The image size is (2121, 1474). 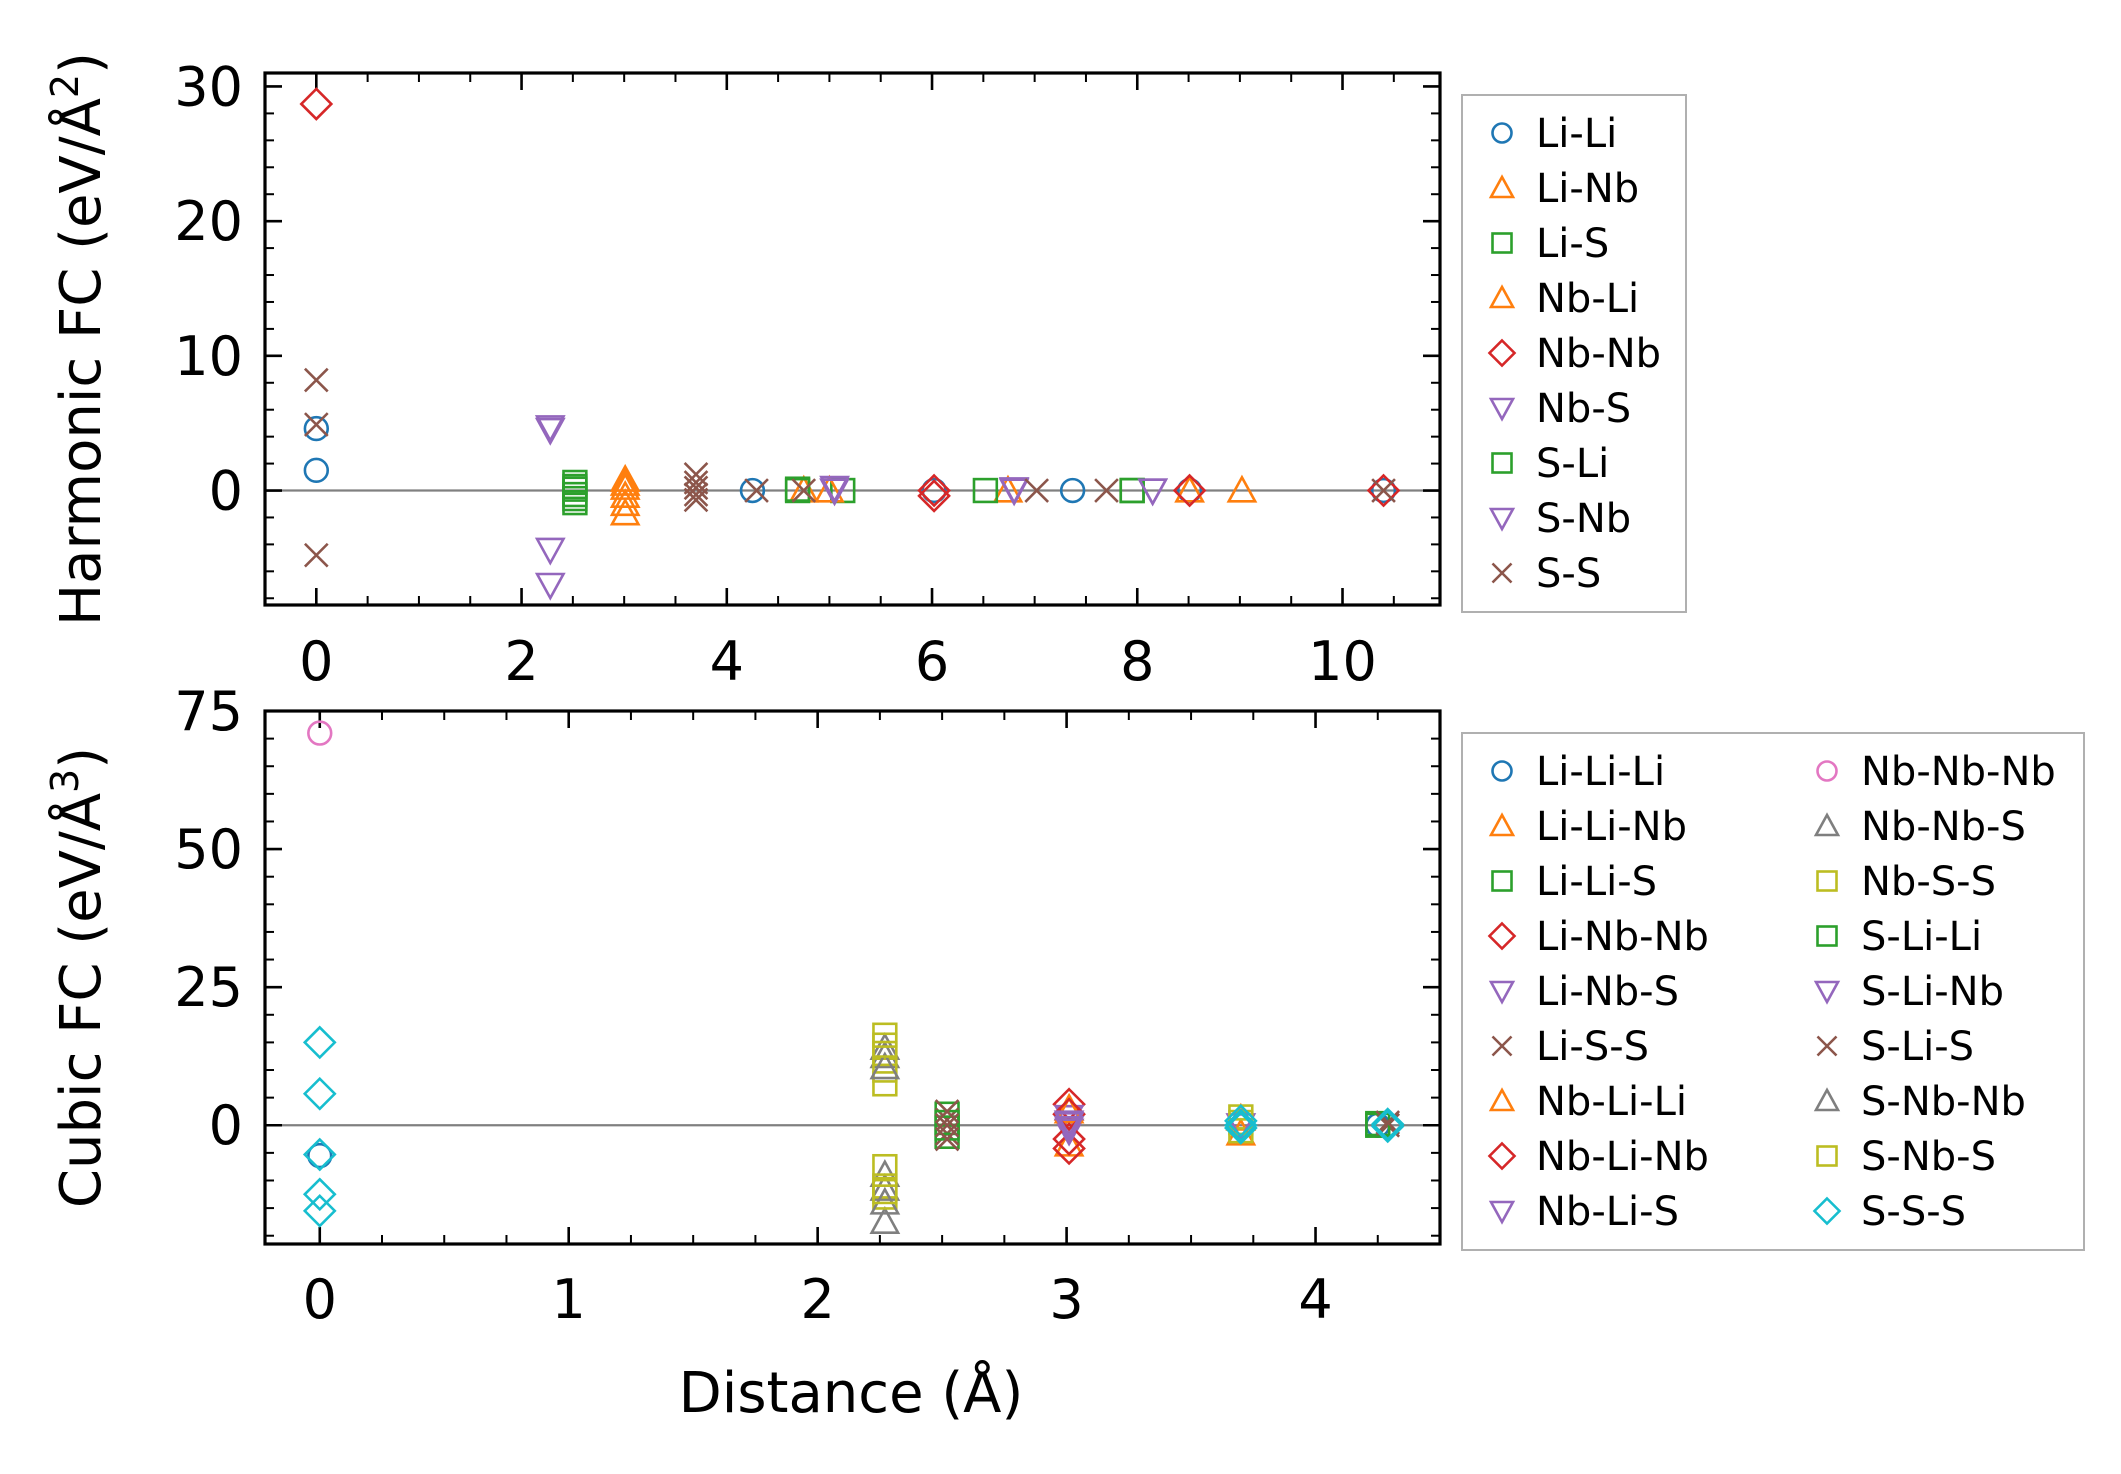 I want to click on legend-label: S-Li-Nb, so click(x=1932, y=992).